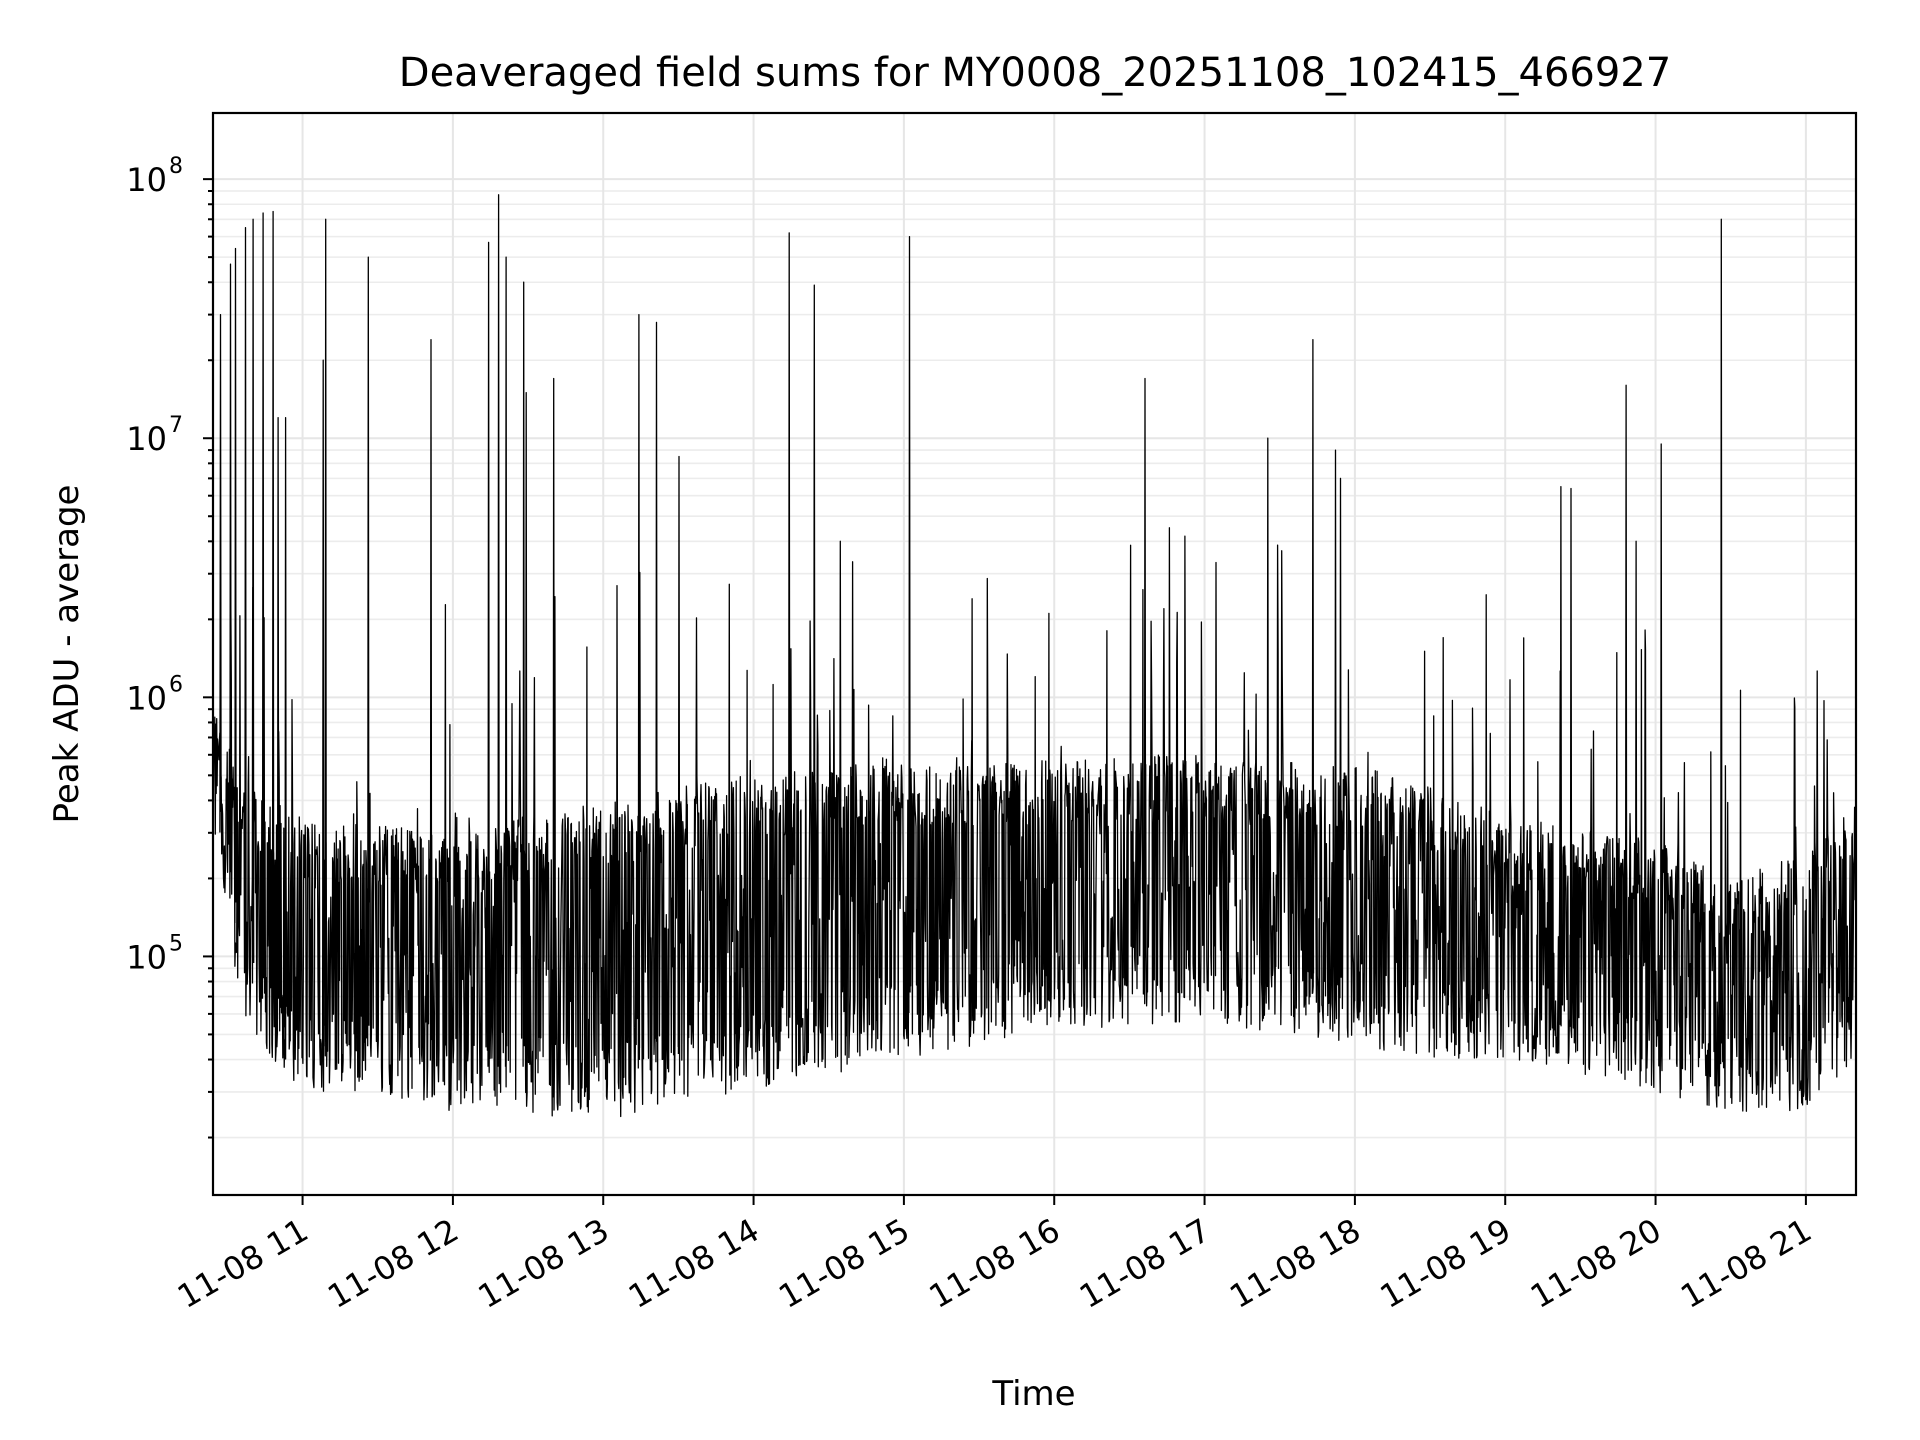  I want to click on y-tick-exponent: 7, so click(176, 425).